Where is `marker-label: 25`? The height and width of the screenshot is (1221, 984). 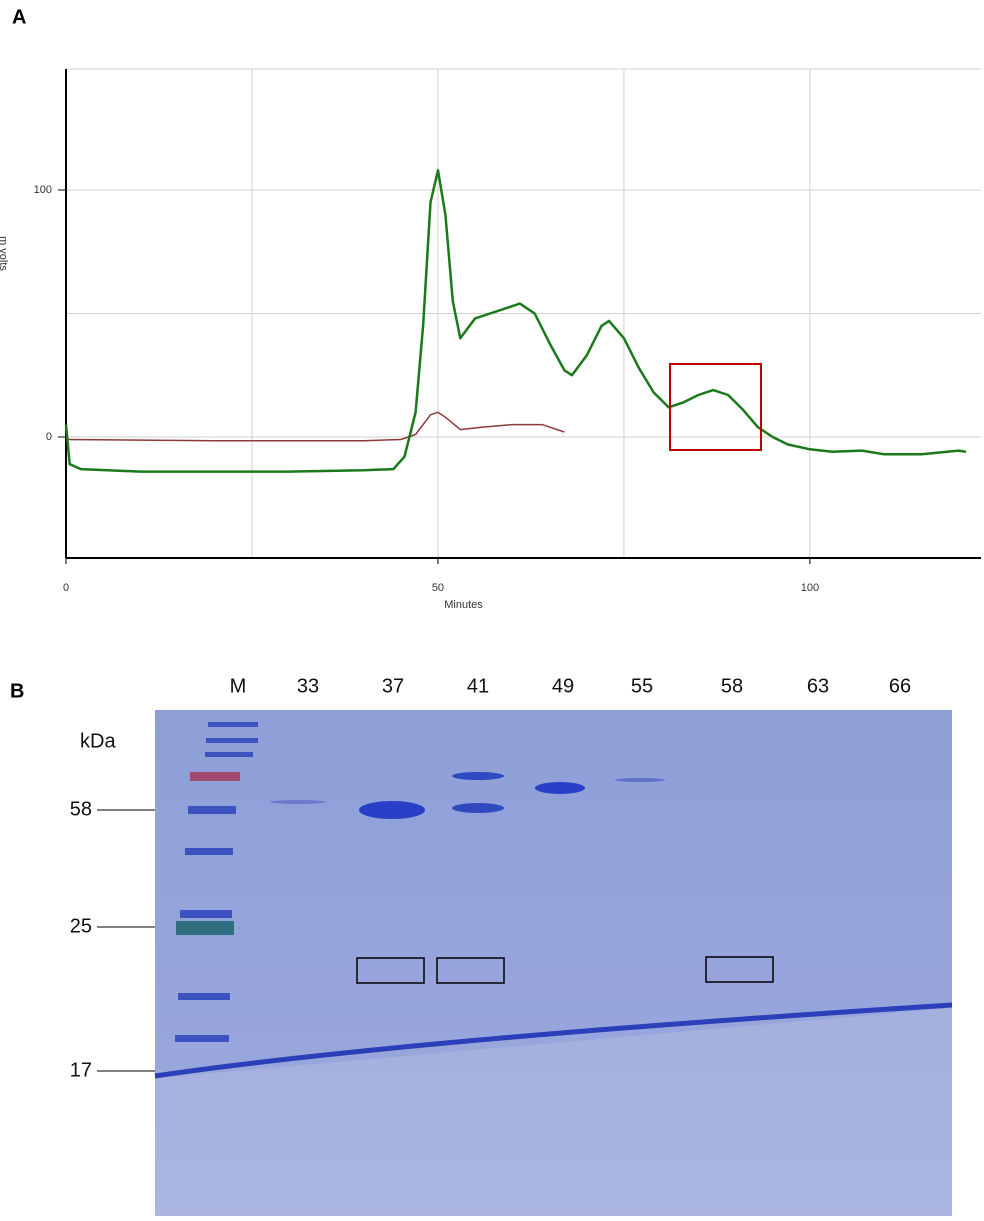 marker-label: 25 is located at coordinates (81, 926).